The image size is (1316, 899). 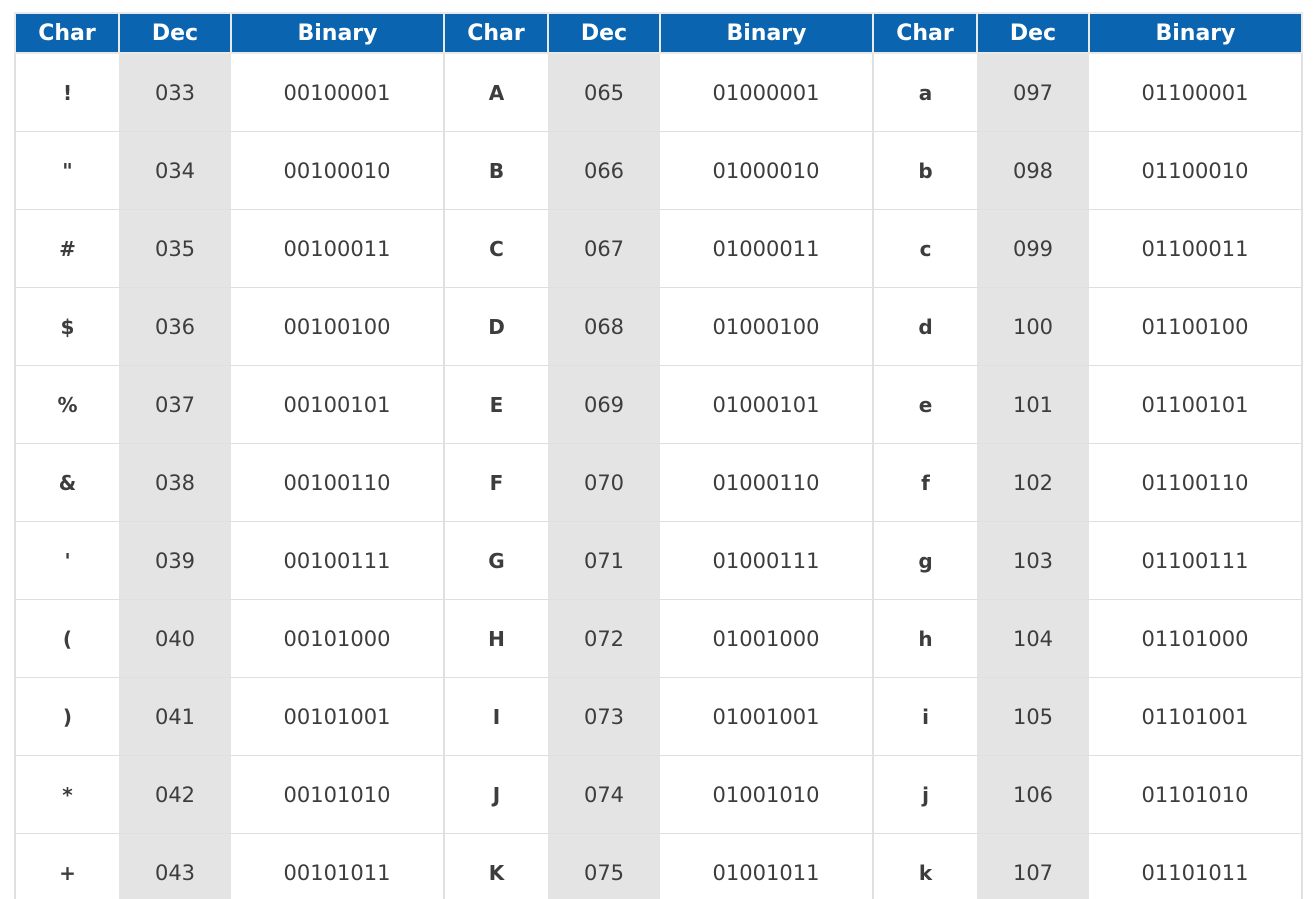 What do you see at coordinates (1196, 92) in the screenshot?
I see `binary-cell: 01100001` at bounding box center [1196, 92].